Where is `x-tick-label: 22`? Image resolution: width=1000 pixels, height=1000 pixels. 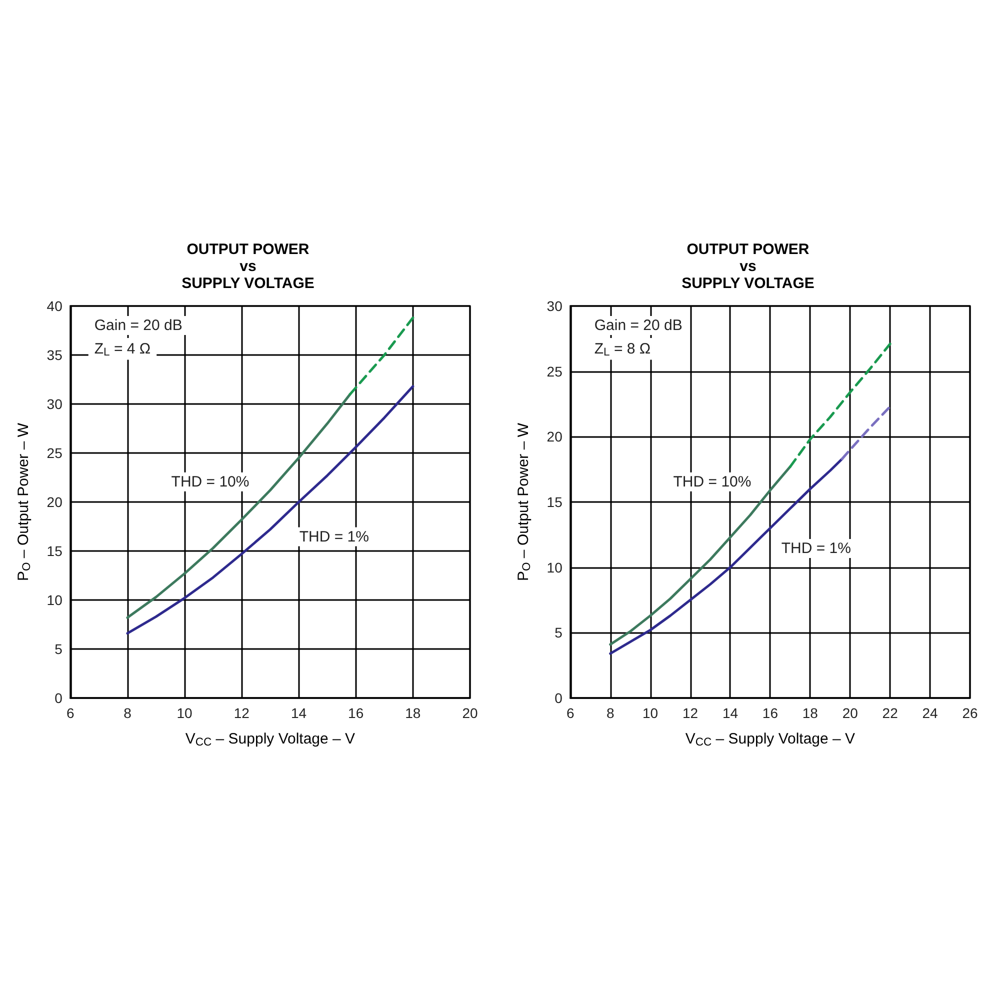 x-tick-label: 22 is located at coordinates (890, 713).